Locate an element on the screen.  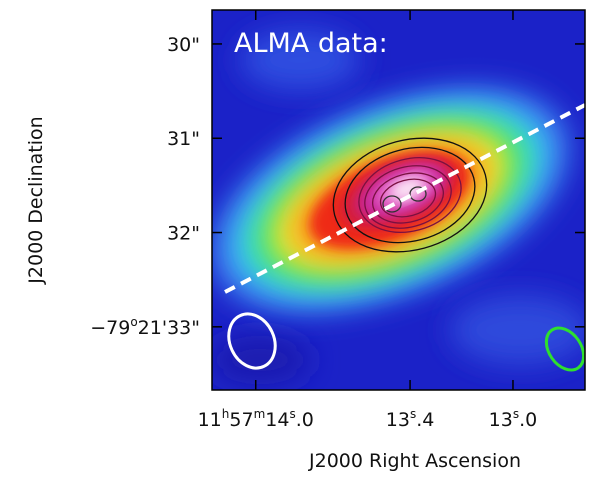
y-tick-label: −79o21'33" is located at coordinates (145, 327).